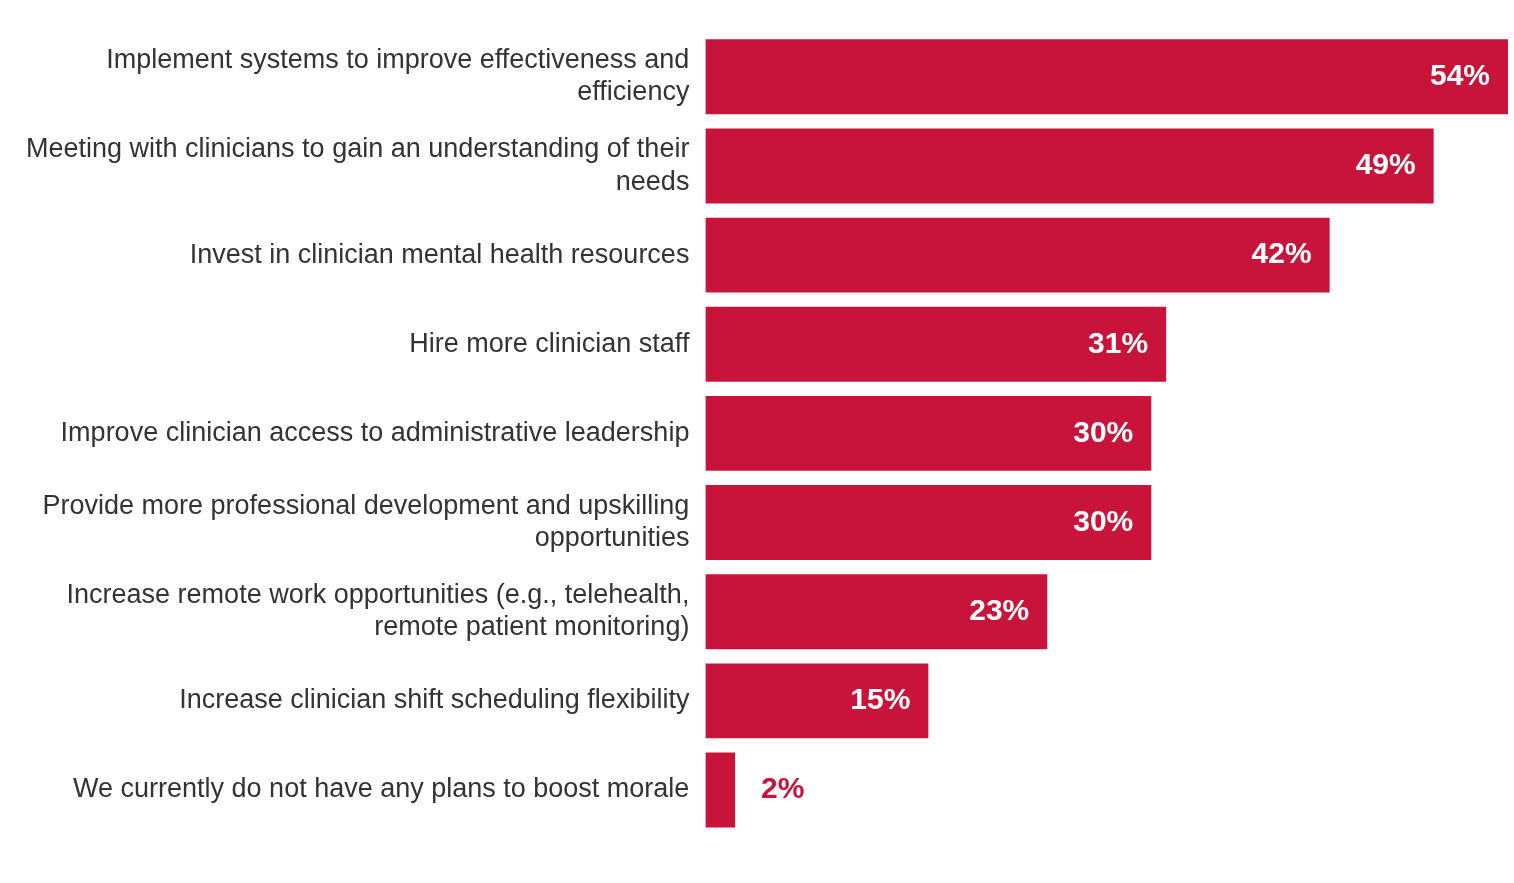 This screenshot has height=883, width=1514. What do you see at coordinates (1118, 342) in the screenshot?
I see `data-label: 31%` at bounding box center [1118, 342].